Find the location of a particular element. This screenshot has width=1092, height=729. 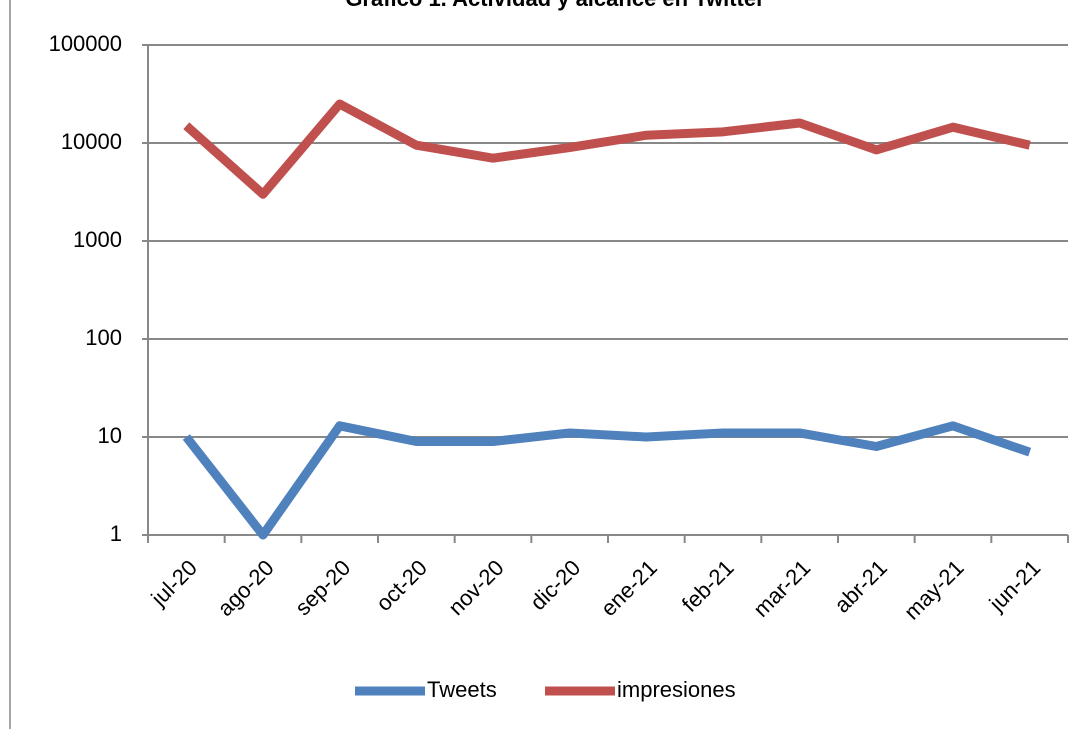

x-tick-label: dic-20 is located at coordinates (555, 585).